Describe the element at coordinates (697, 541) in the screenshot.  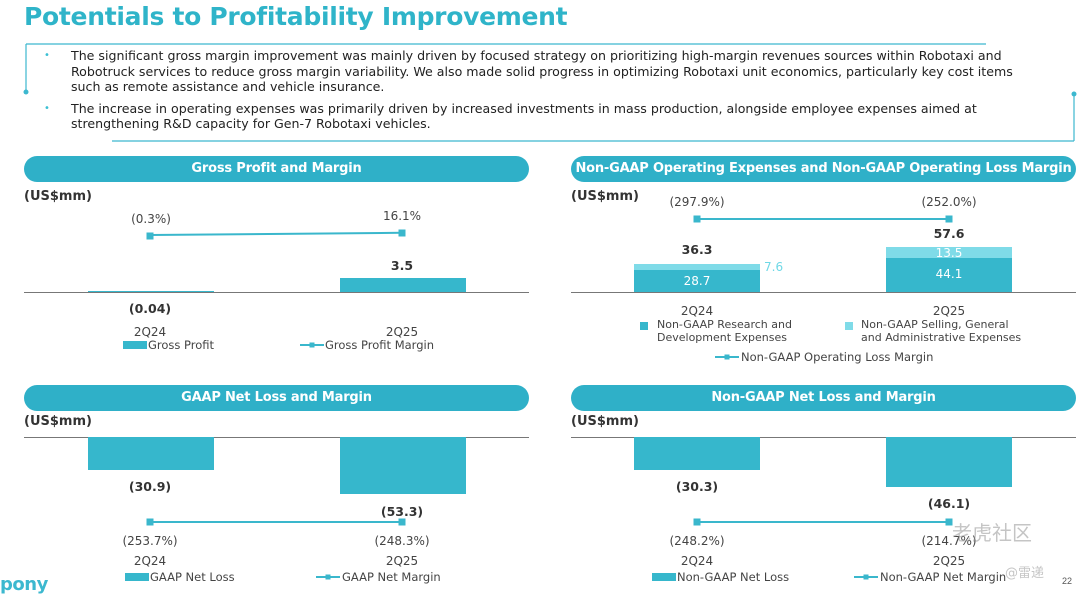
I see `margin-label: (248.2%)` at that location.